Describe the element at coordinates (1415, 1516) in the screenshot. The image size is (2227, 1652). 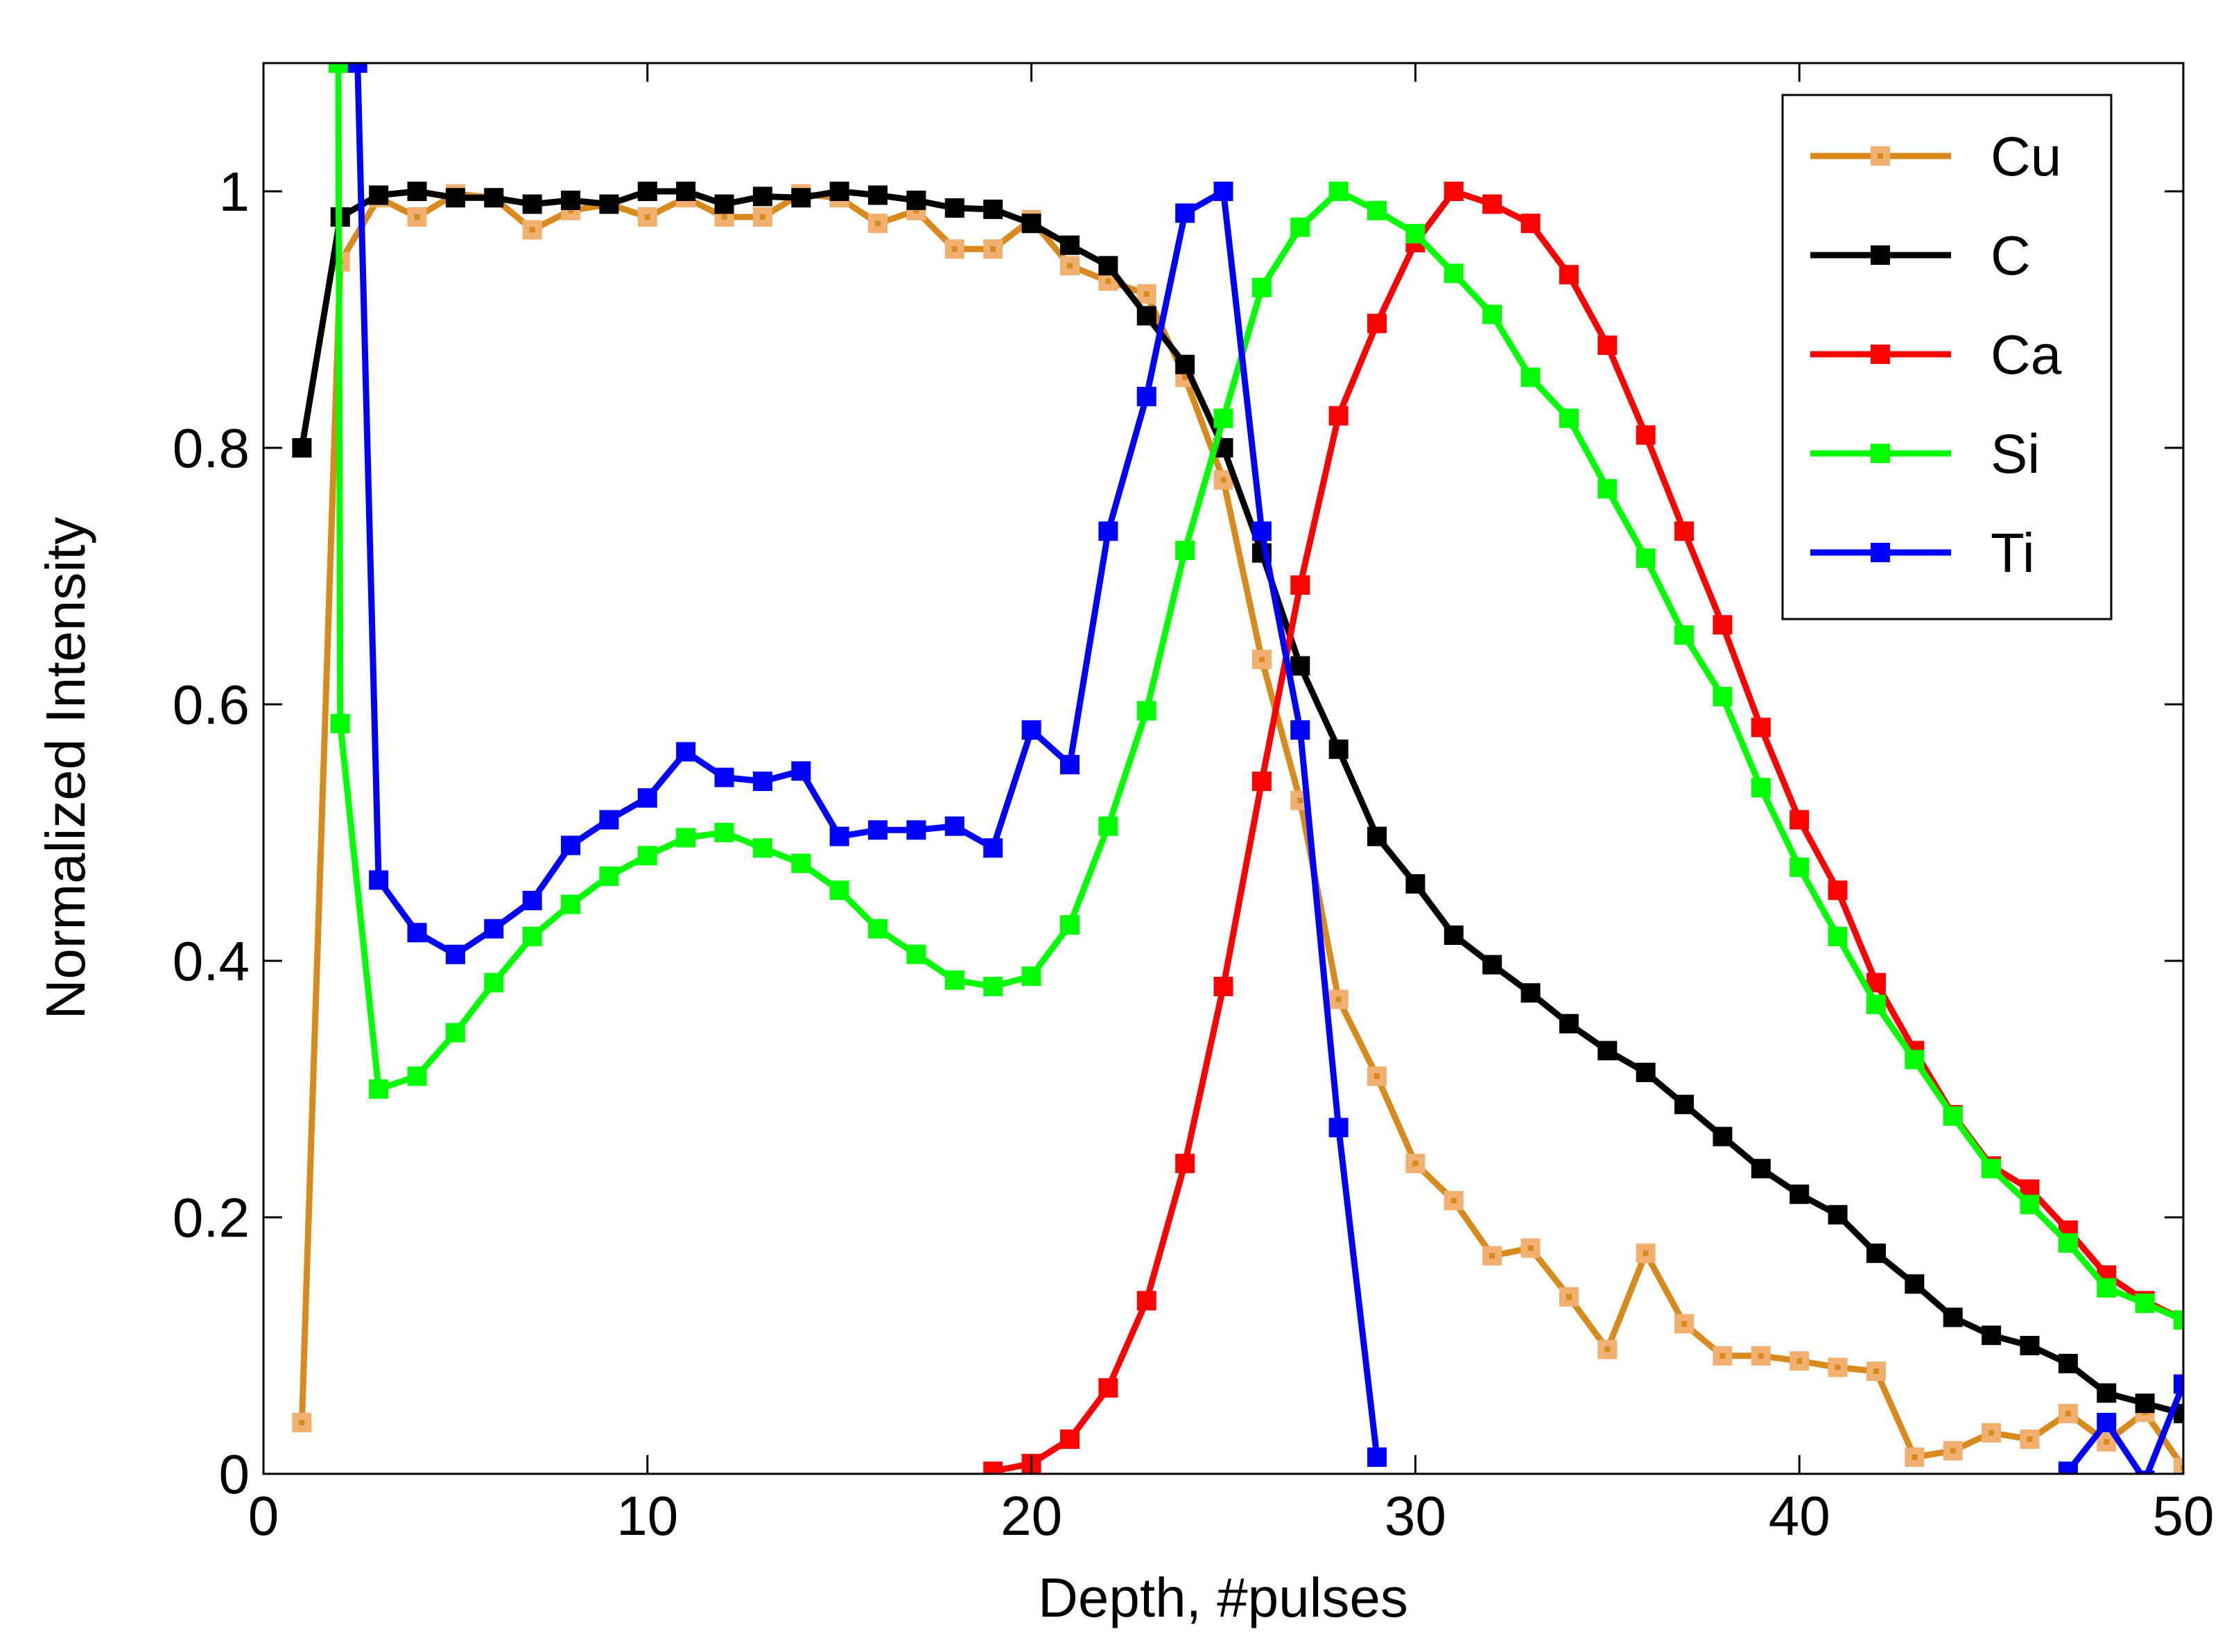
I see `x-tick-label: 30` at that location.